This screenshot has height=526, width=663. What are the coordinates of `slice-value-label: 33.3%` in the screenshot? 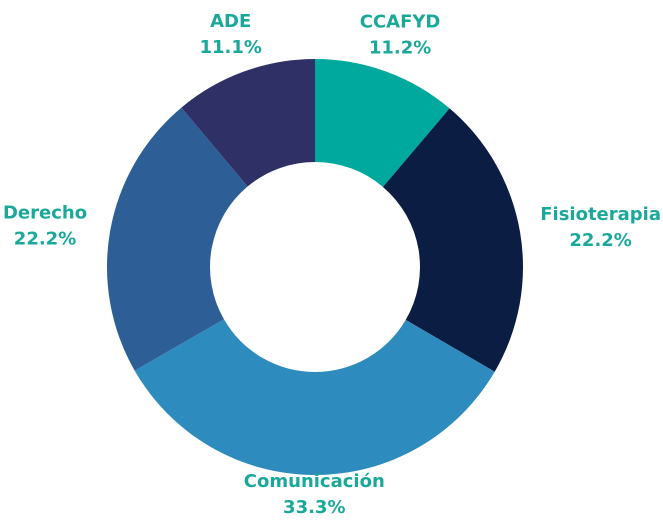 It's located at (314, 507).